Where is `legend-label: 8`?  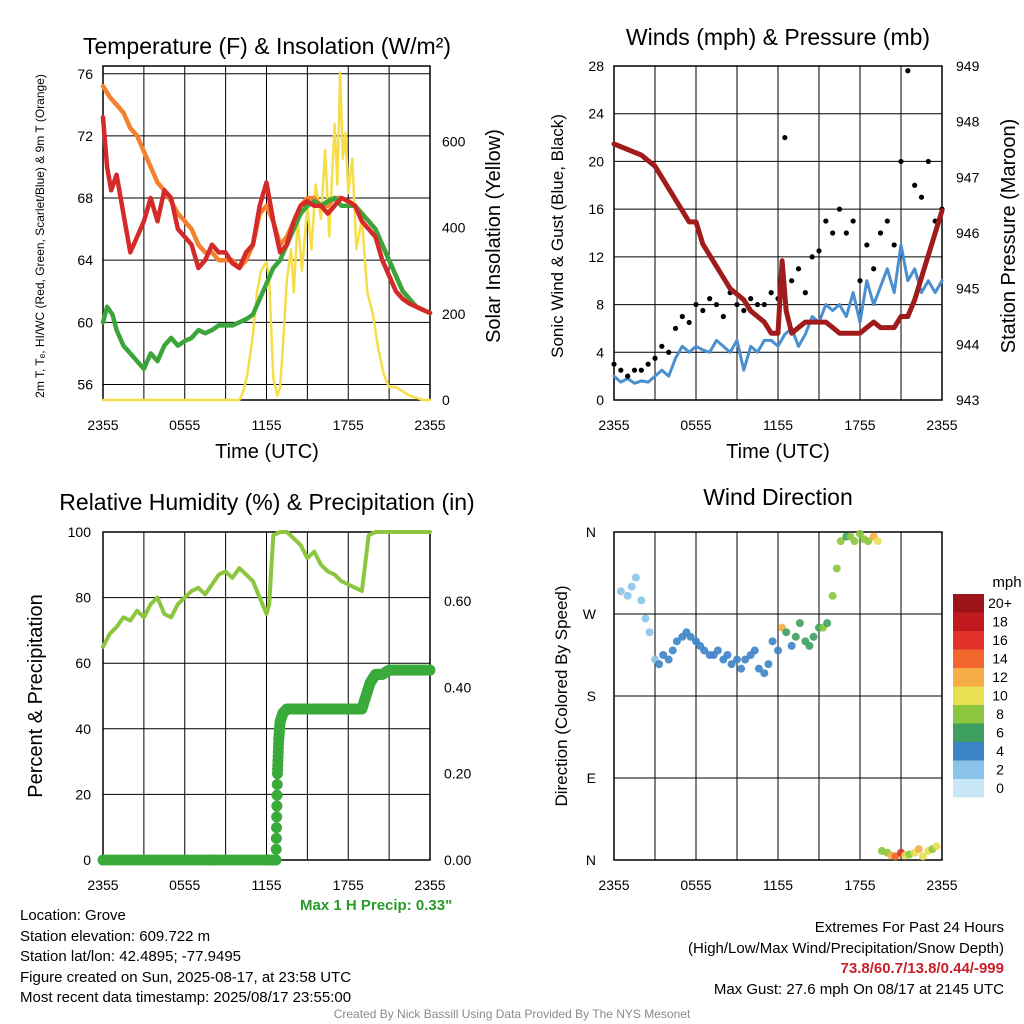 legend-label: 8 is located at coordinates (1000, 714).